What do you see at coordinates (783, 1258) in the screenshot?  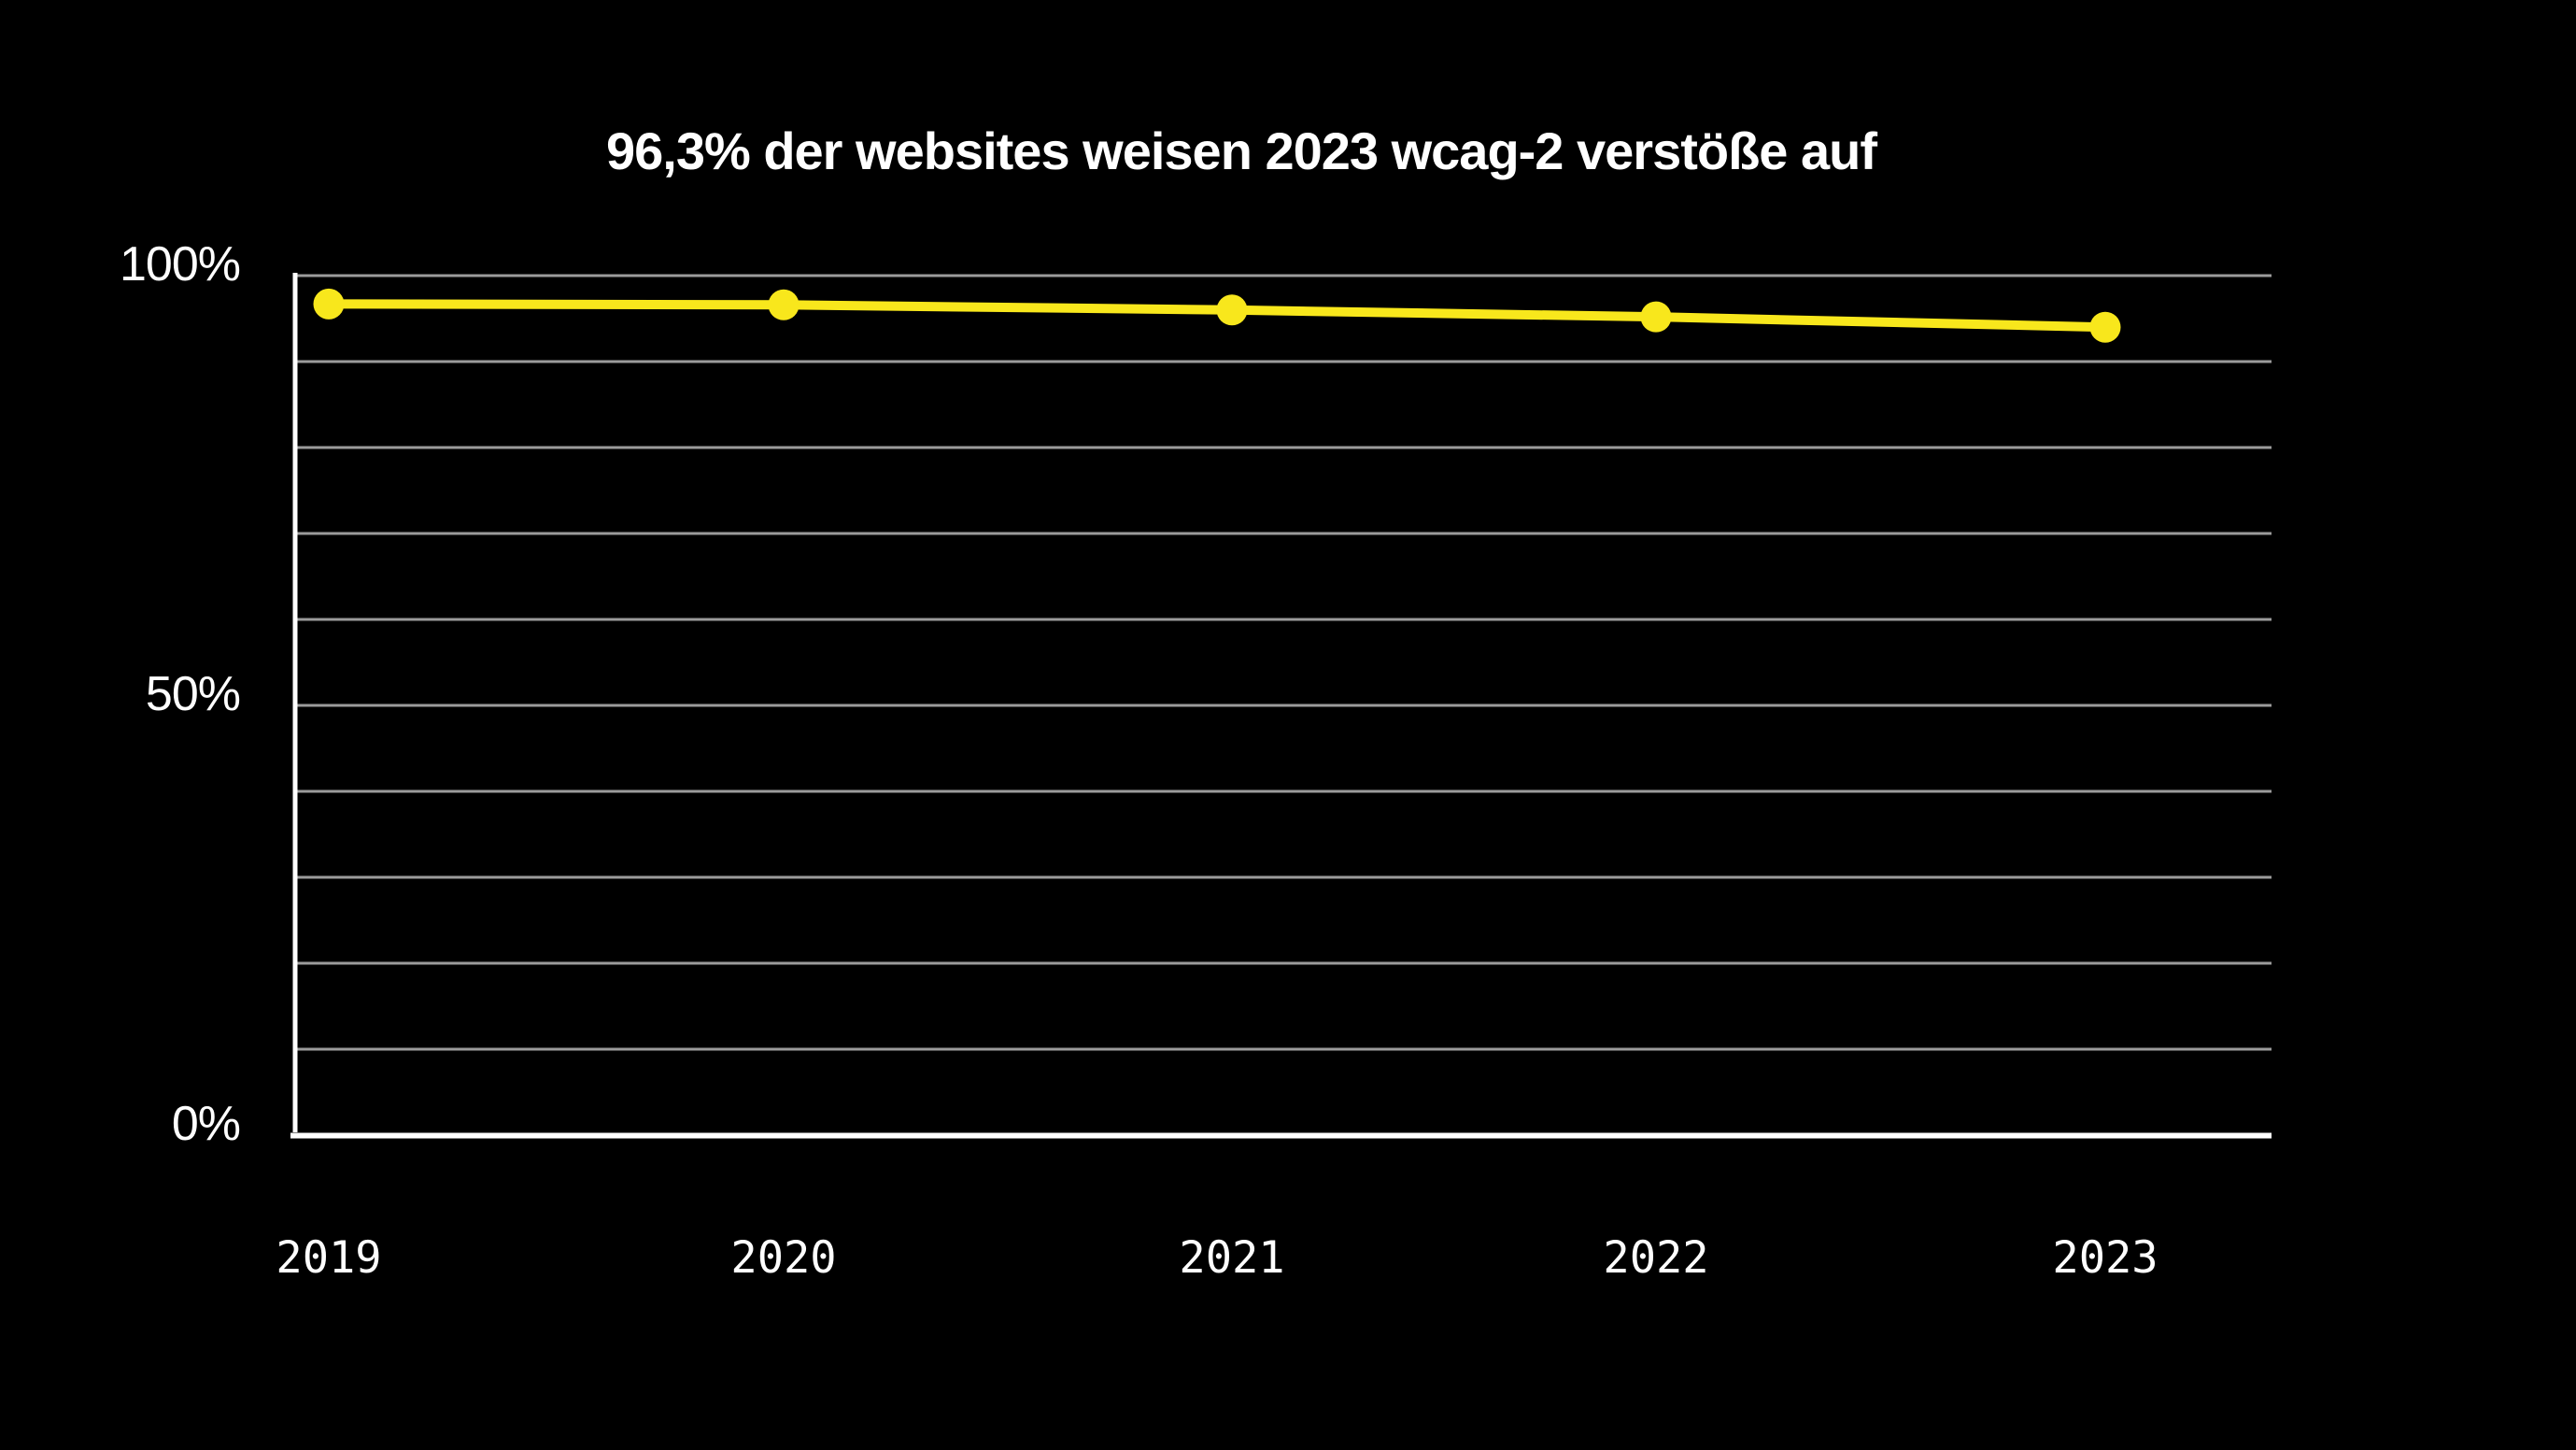 I see `x-tick-label-2020: 2020` at bounding box center [783, 1258].